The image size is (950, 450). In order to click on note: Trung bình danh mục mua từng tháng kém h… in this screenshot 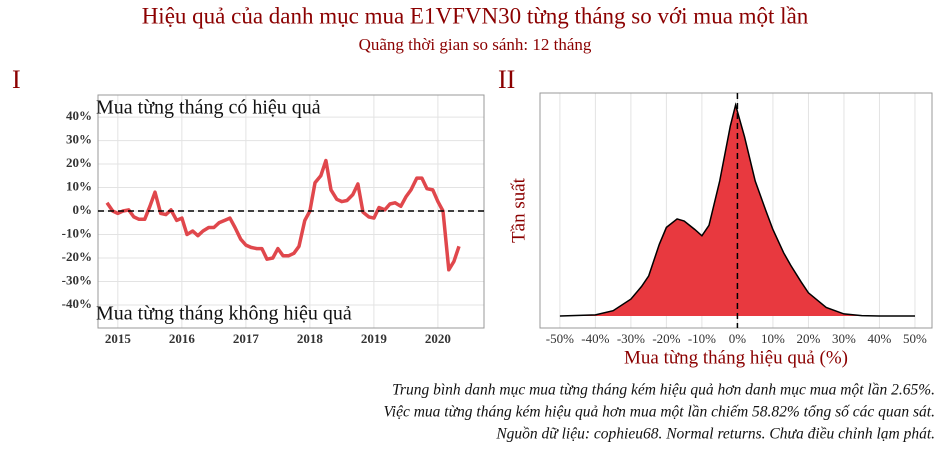, I will do `click(663, 390)`.